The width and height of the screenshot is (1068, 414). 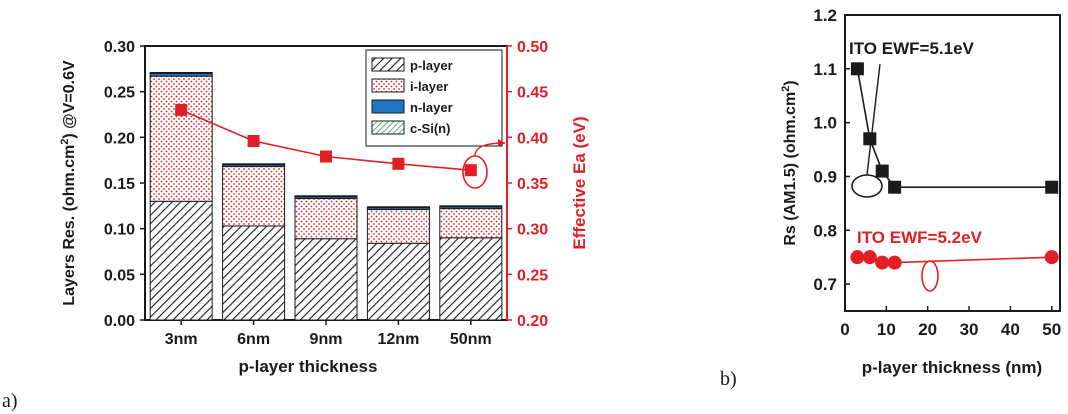 I want to click on panel-a-x-title: p-layer thickness, so click(x=308, y=366).